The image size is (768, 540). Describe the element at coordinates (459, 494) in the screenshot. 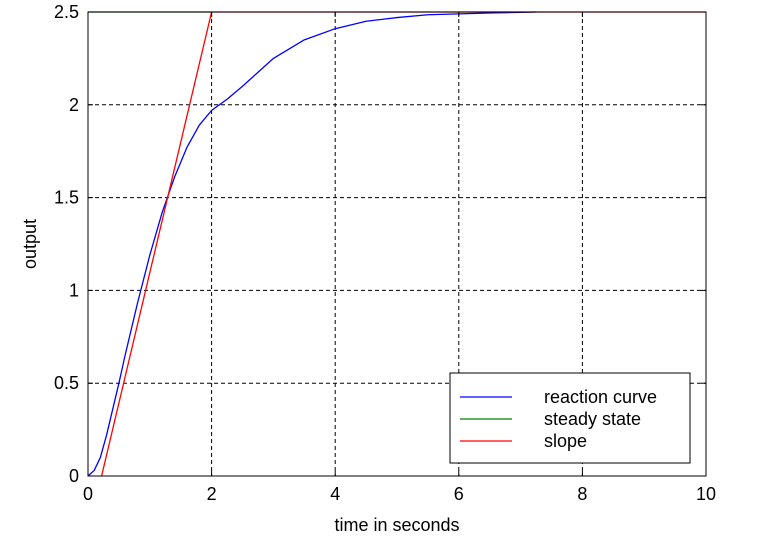

I see `x-tick-label: 6` at that location.